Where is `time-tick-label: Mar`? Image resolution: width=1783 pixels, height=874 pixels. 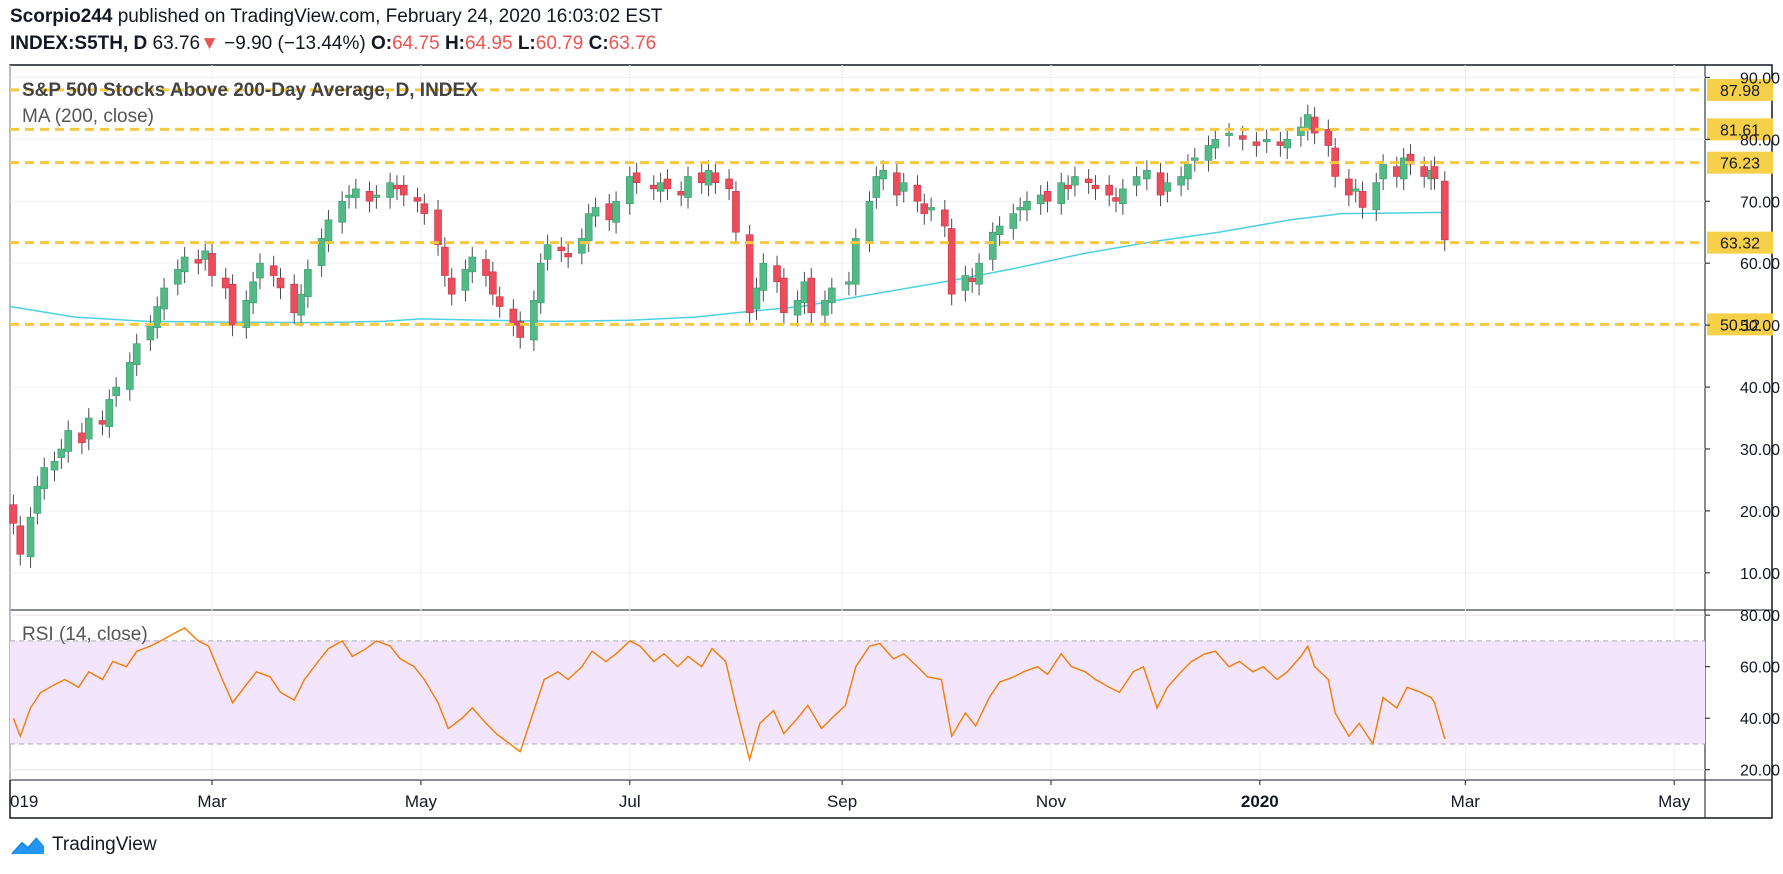
time-tick-label: Mar is located at coordinates (212, 801).